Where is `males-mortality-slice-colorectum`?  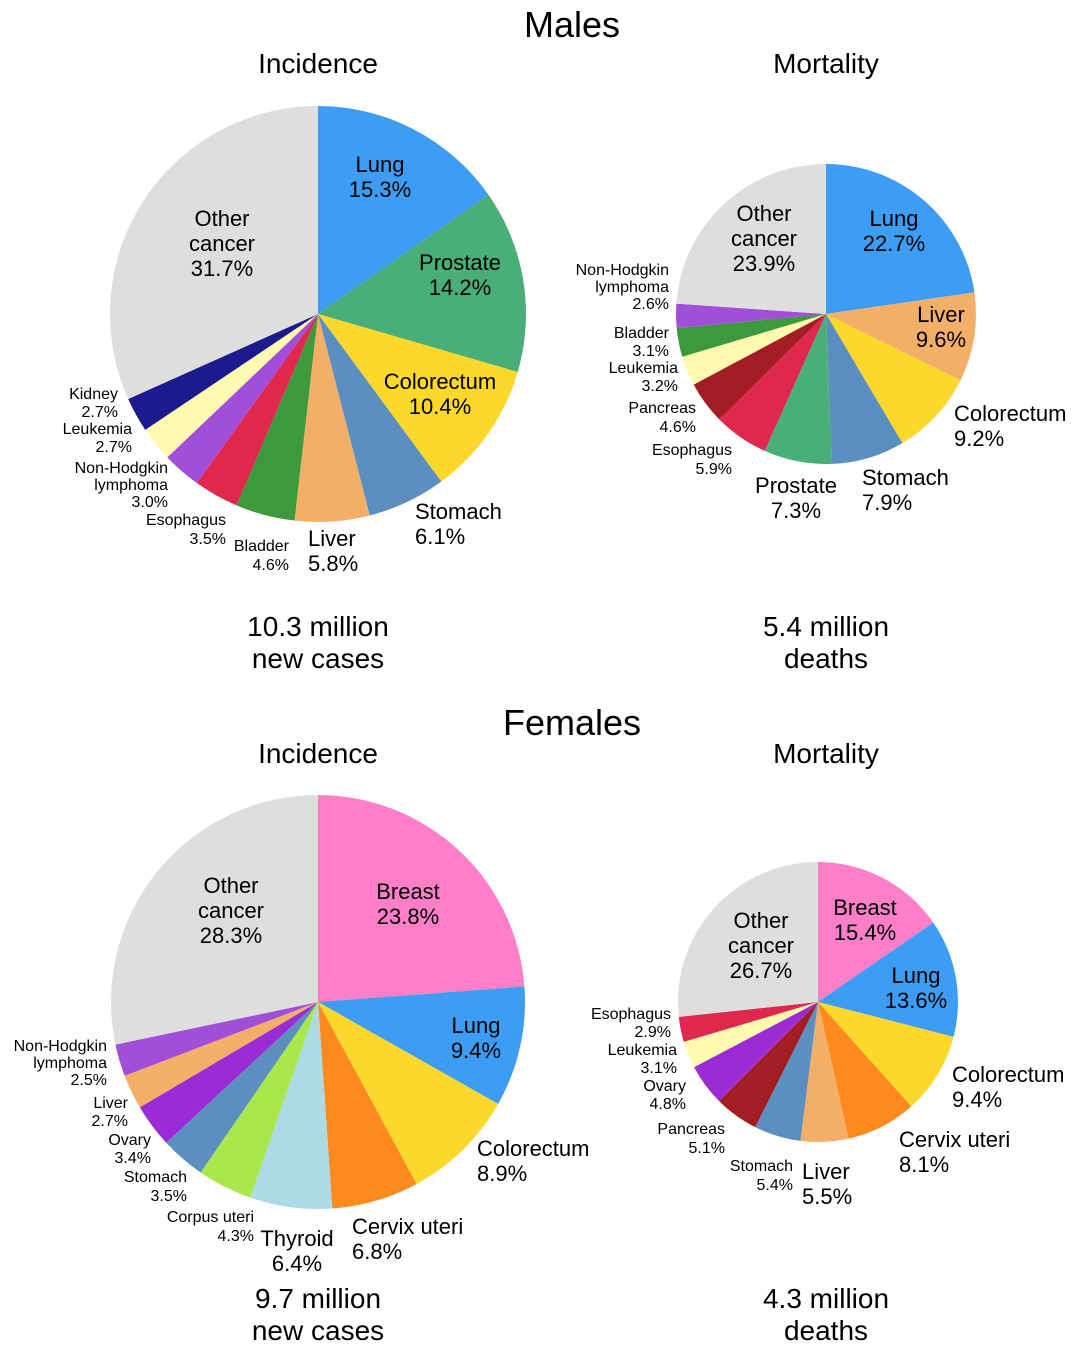 males-mortality-slice-colorectum is located at coordinates (893, 379).